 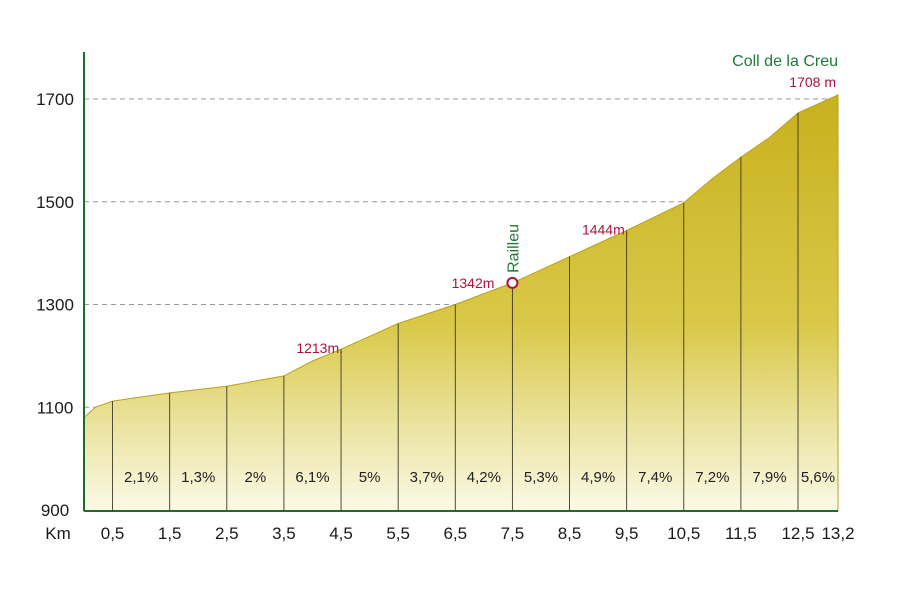 I want to click on x-axis-label: Km, so click(x=58, y=533).